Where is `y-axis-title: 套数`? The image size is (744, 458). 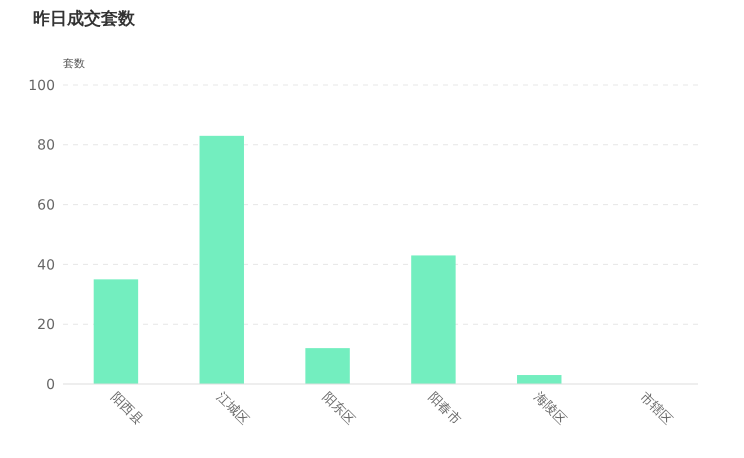 y-axis-title: 套数 is located at coordinates (74, 63).